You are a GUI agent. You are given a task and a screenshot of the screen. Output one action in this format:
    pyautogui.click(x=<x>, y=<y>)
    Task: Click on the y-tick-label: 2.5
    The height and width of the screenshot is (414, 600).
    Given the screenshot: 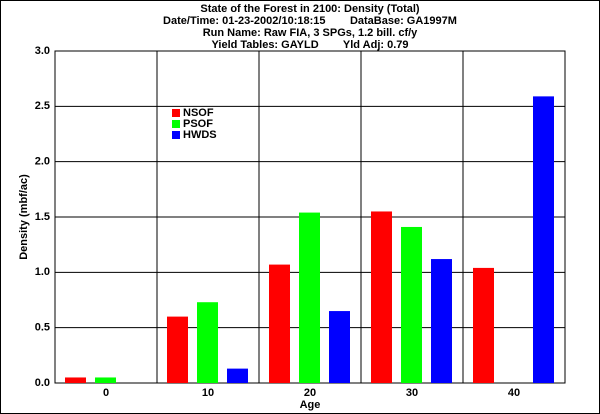 What is the action you would take?
    pyautogui.click(x=42, y=106)
    